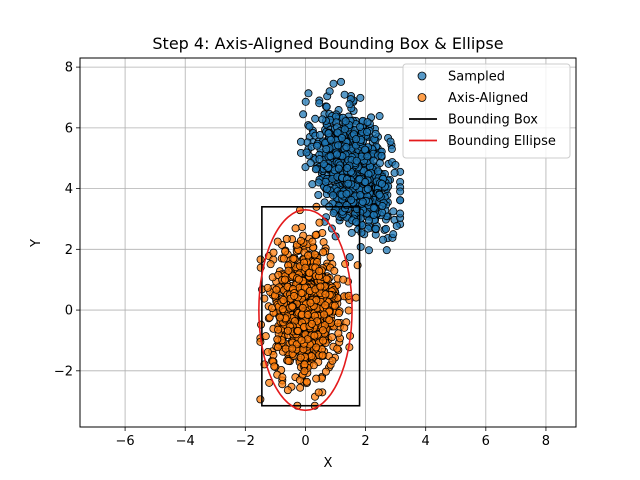 The height and width of the screenshot is (480, 640). What do you see at coordinates (309, 306) in the screenshot?
I see `series-axis-aligned` at bounding box center [309, 306].